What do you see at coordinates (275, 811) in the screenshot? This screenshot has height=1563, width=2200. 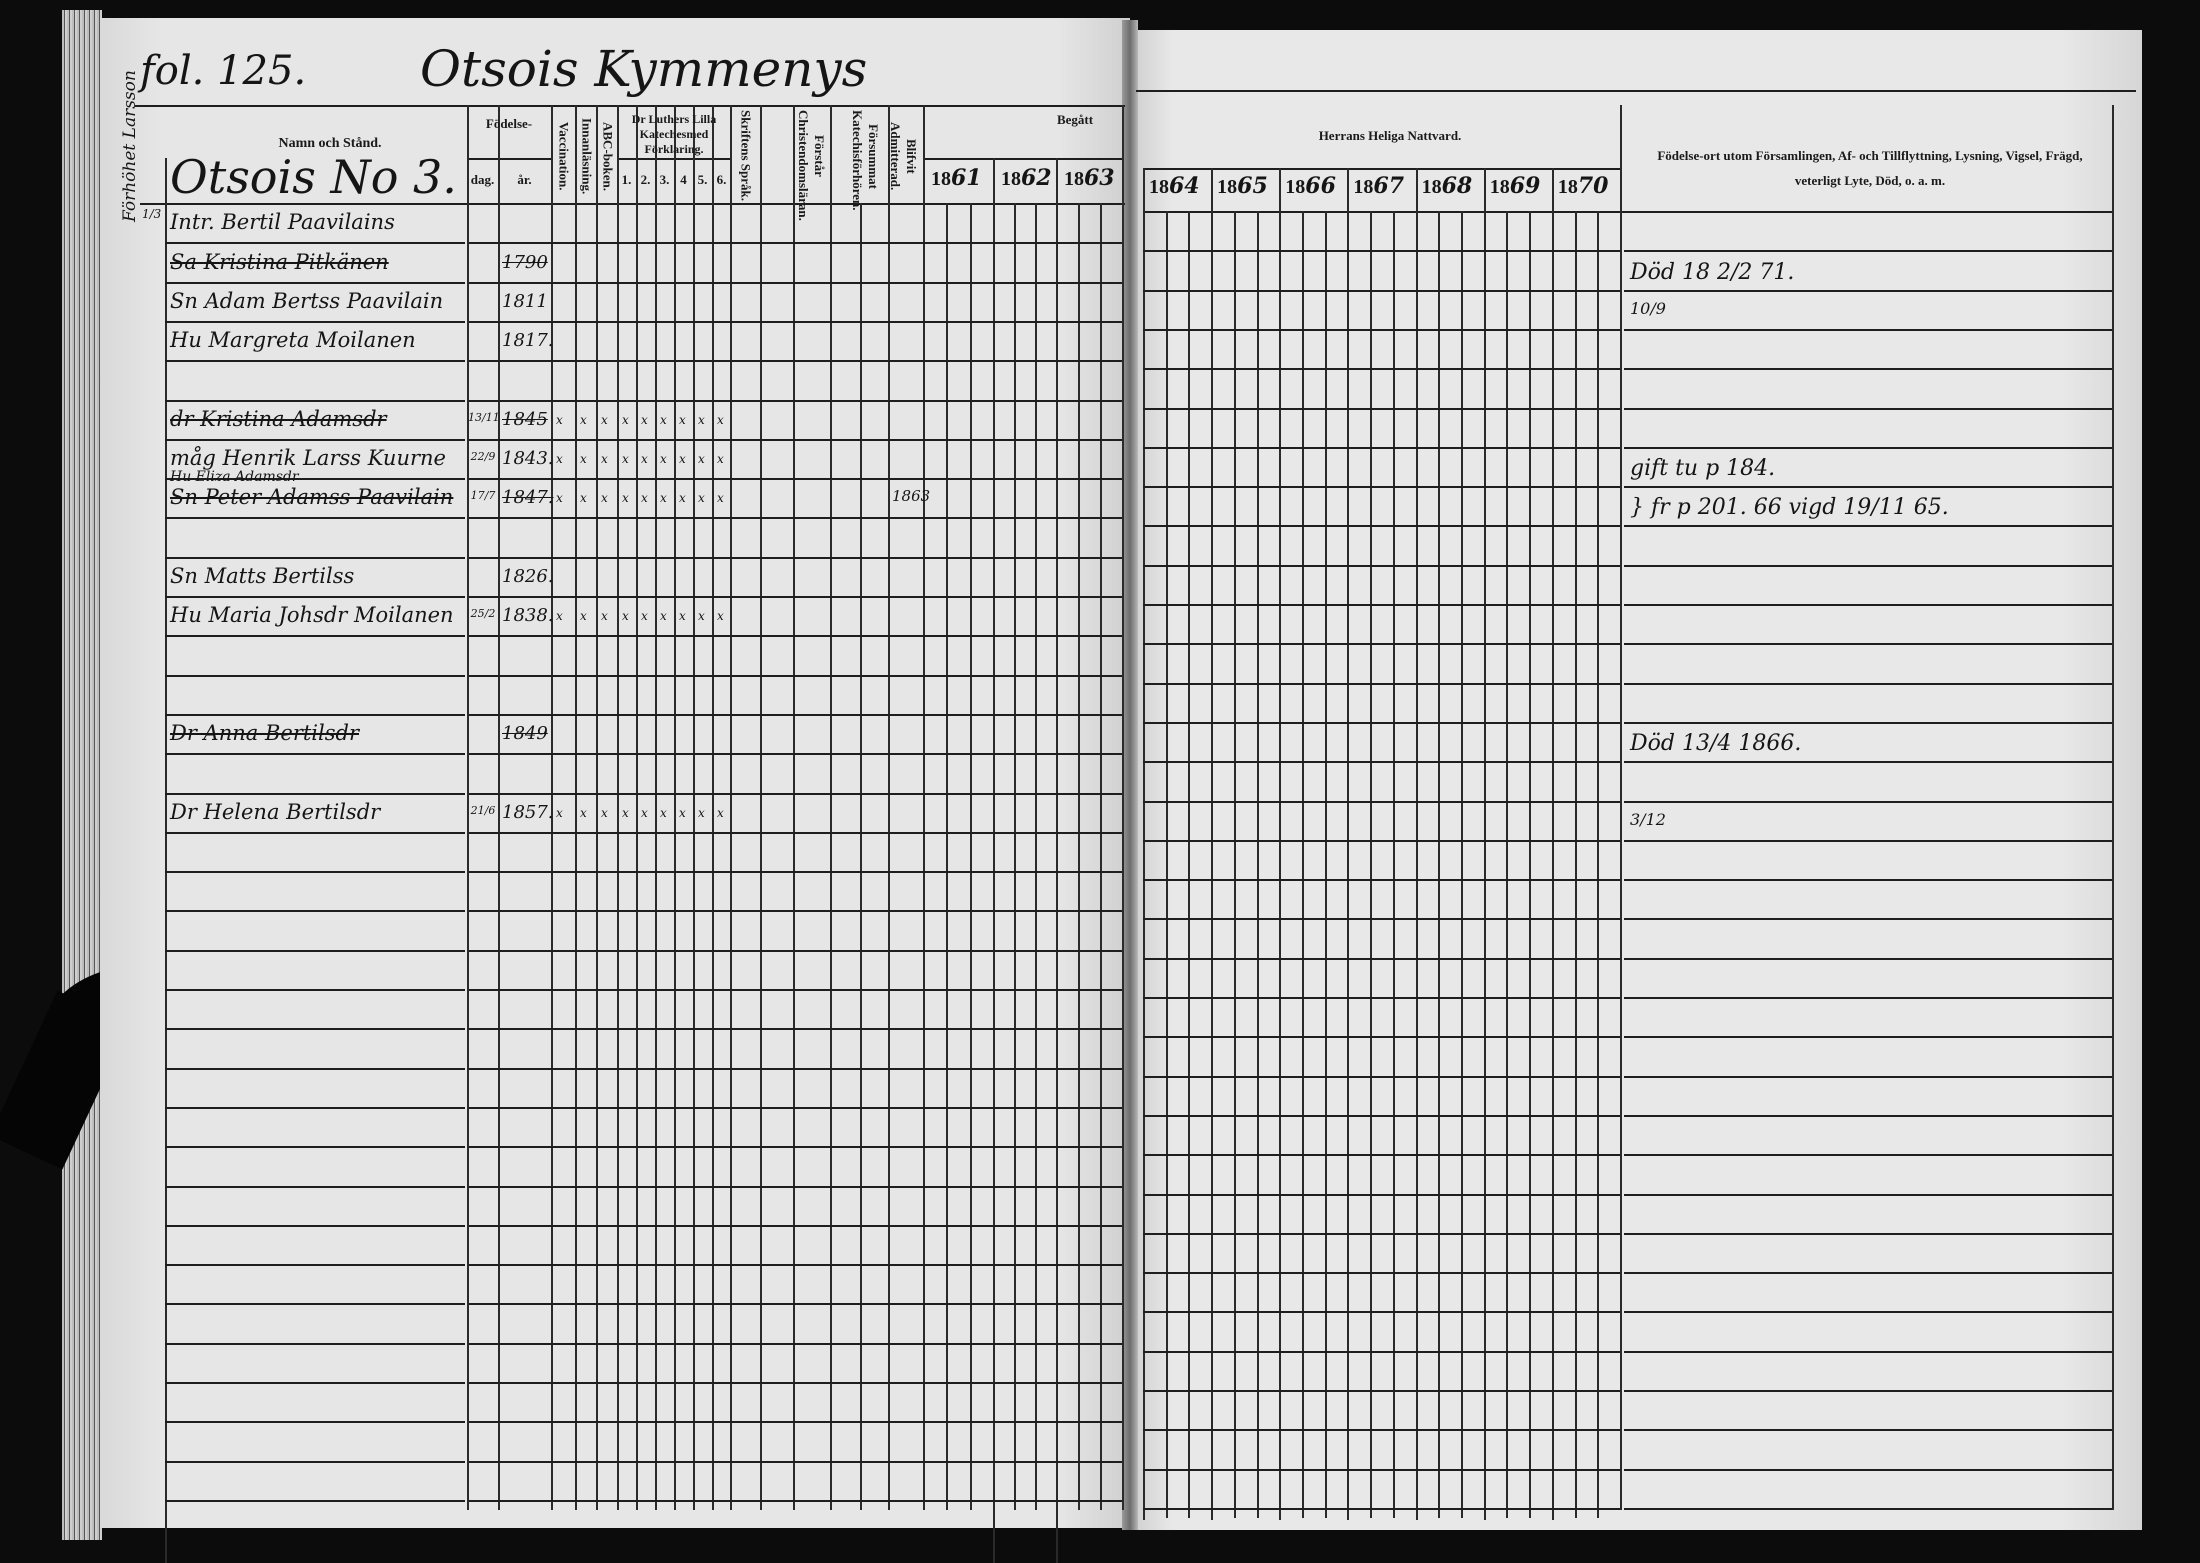 I see `person-name: Dr Helena Bertilsdr` at bounding box center [275, 811].